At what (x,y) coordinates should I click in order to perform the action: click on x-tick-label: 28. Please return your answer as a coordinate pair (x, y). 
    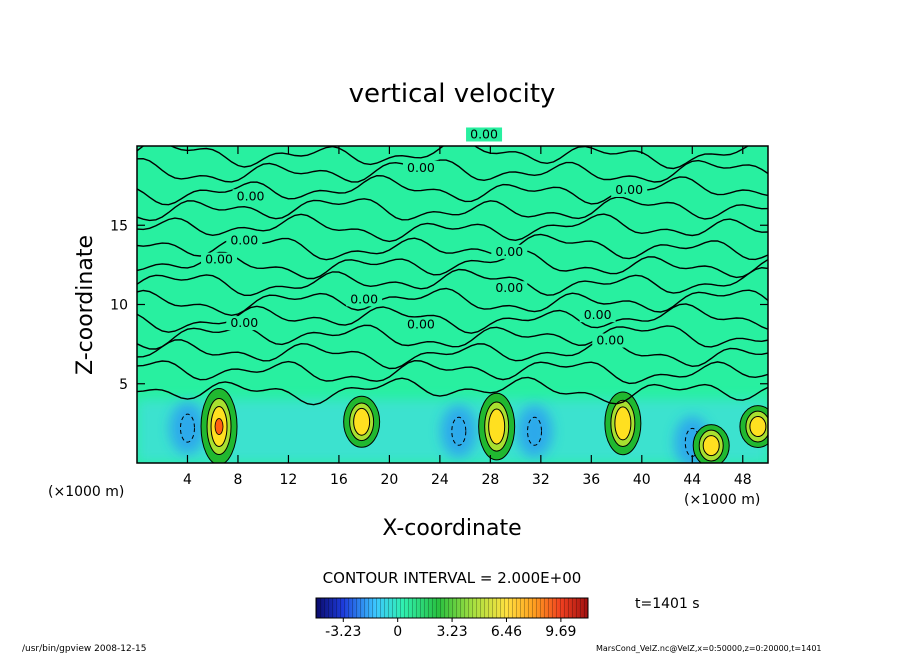
    Looking at the image, I should click on (490, 480).